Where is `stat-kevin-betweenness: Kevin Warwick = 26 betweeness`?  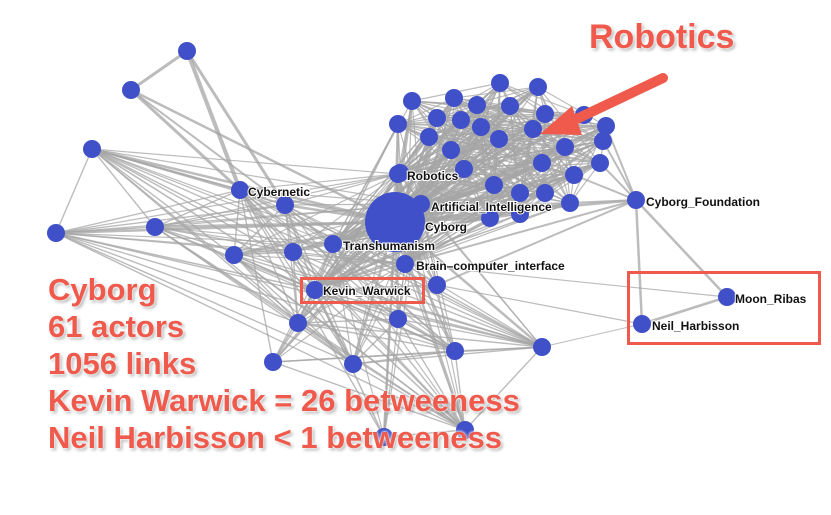
stat-kevin-betweenness: Kevin Warwick = 26 betweeness is located at coordinates (284, 400).